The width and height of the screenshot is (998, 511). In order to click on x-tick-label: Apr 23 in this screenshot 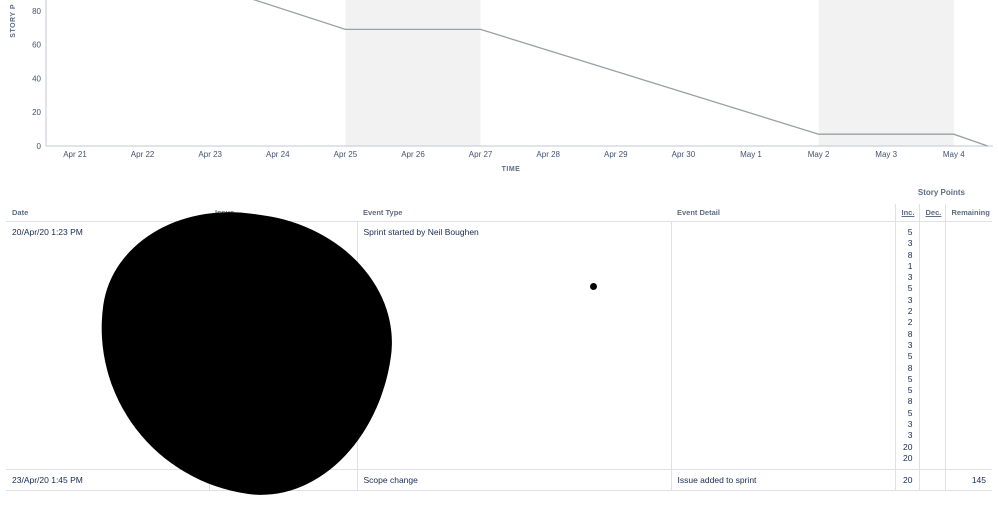, I will do `click(210, 154)`.